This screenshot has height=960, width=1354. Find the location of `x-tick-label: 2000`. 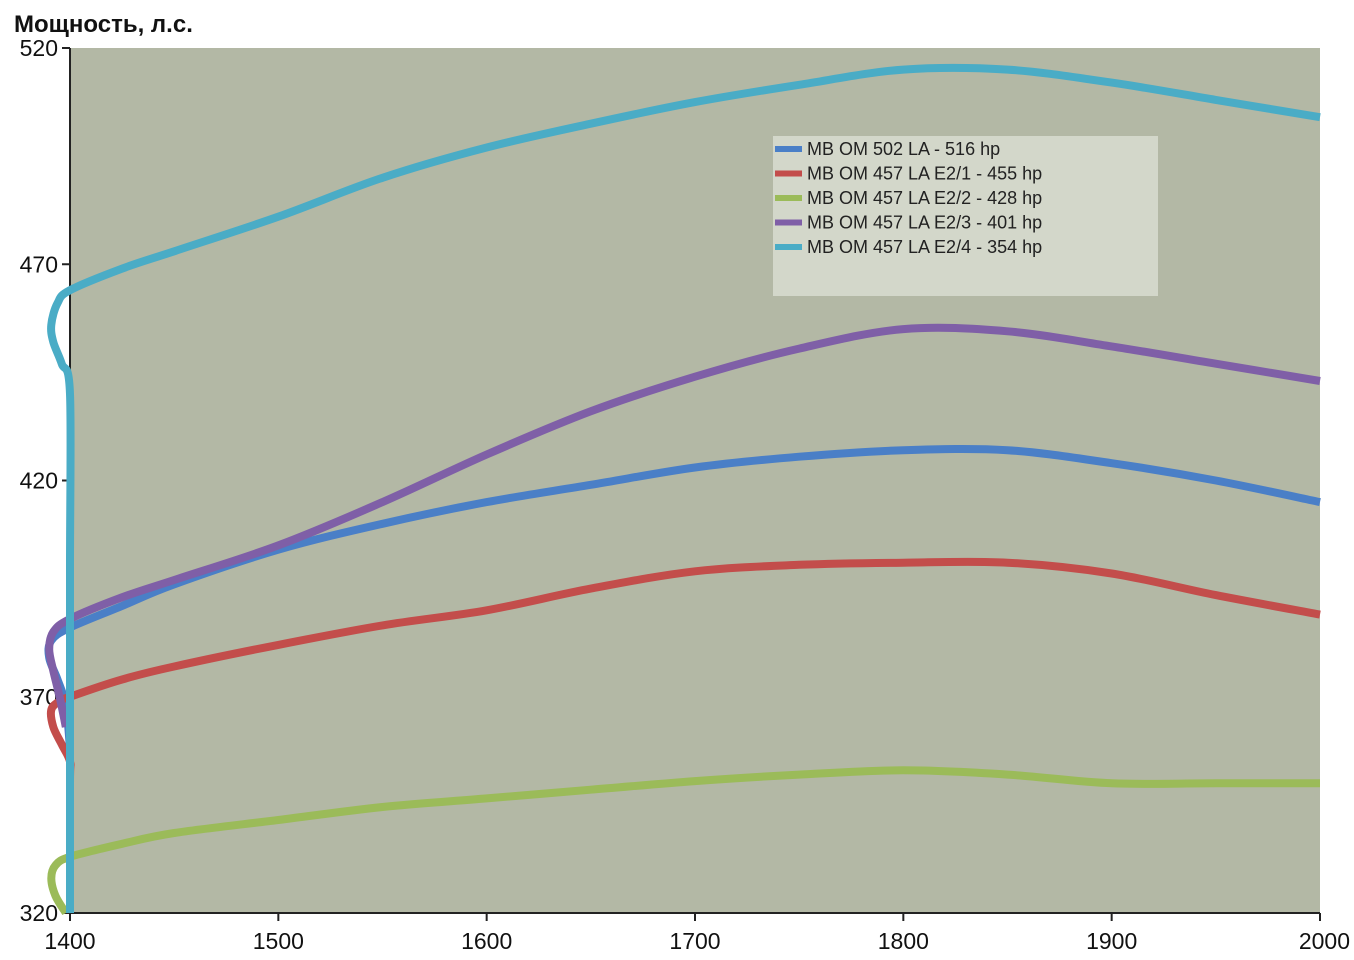

x-tick-label: 2000 is located at coordinates (1324, 941).